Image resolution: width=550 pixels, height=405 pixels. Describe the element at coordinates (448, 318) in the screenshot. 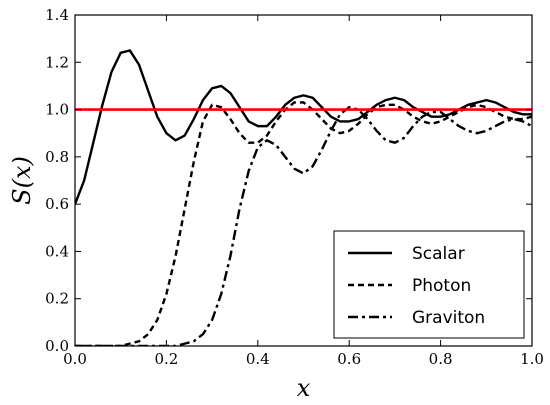

I see `legend-label-graviton: Graviton` at that location.